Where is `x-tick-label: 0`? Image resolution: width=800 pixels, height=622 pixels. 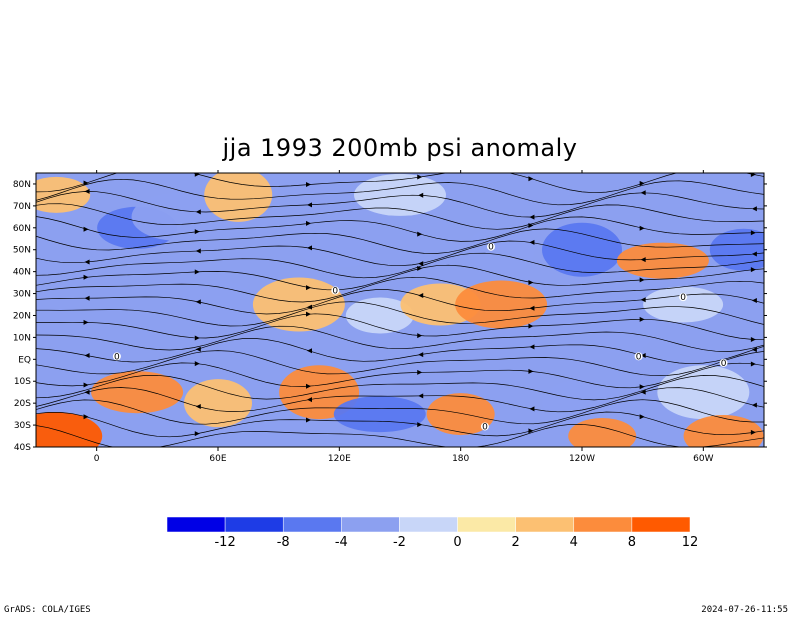 x-tick-label: 0 is located at coordinates (97, 459).